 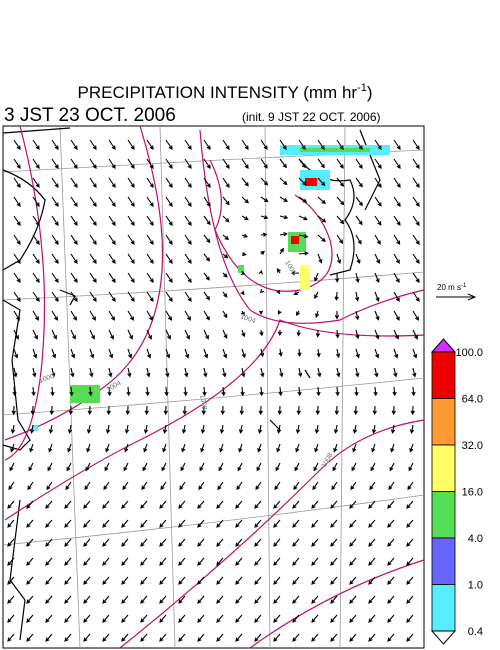 I want to click on colorbar-segment, so click(x=443, y=608).